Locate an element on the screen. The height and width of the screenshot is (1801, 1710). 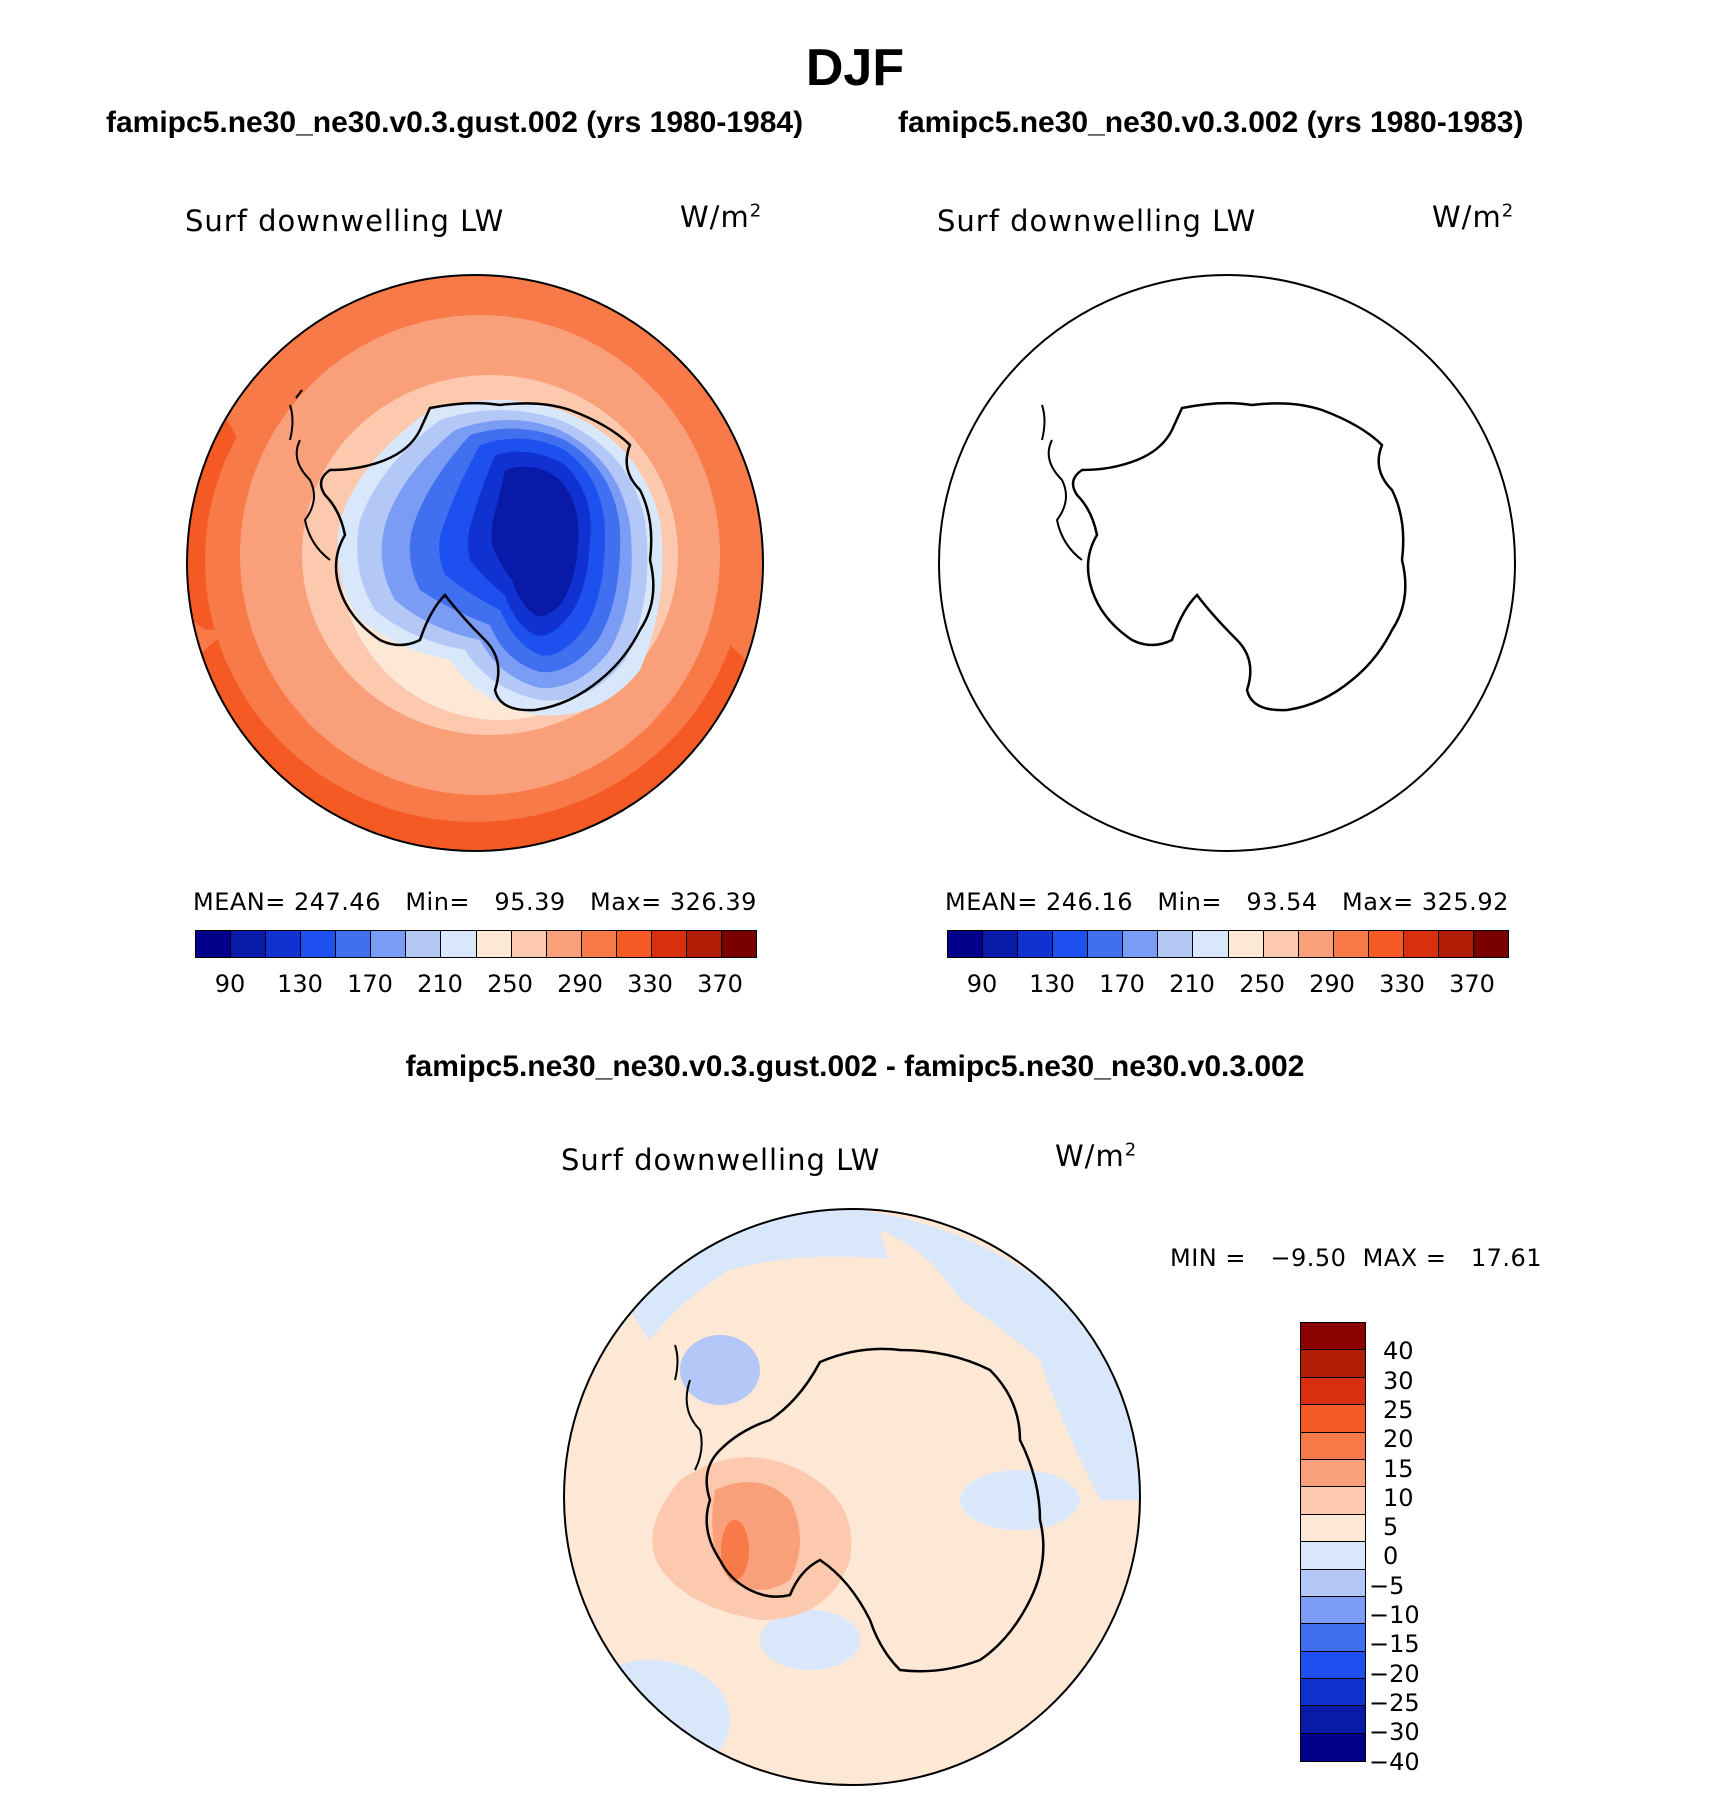
colorbar-tick-label: −20 is located at coordinates (1394, 1673).